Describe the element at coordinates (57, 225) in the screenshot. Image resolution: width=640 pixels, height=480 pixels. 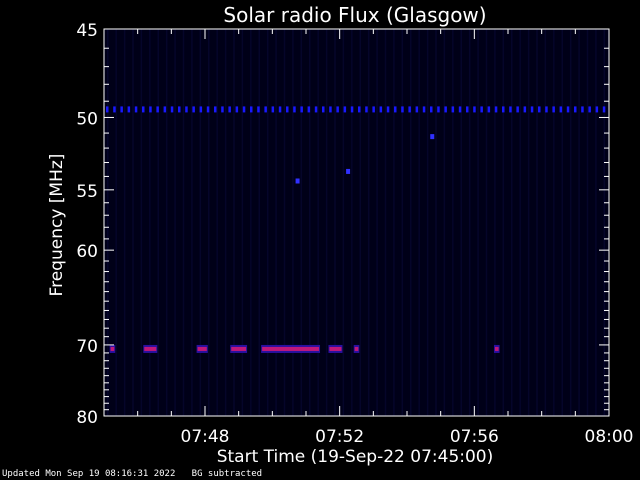
I see `y-axis-label: Frequency [MHz]` at that location.